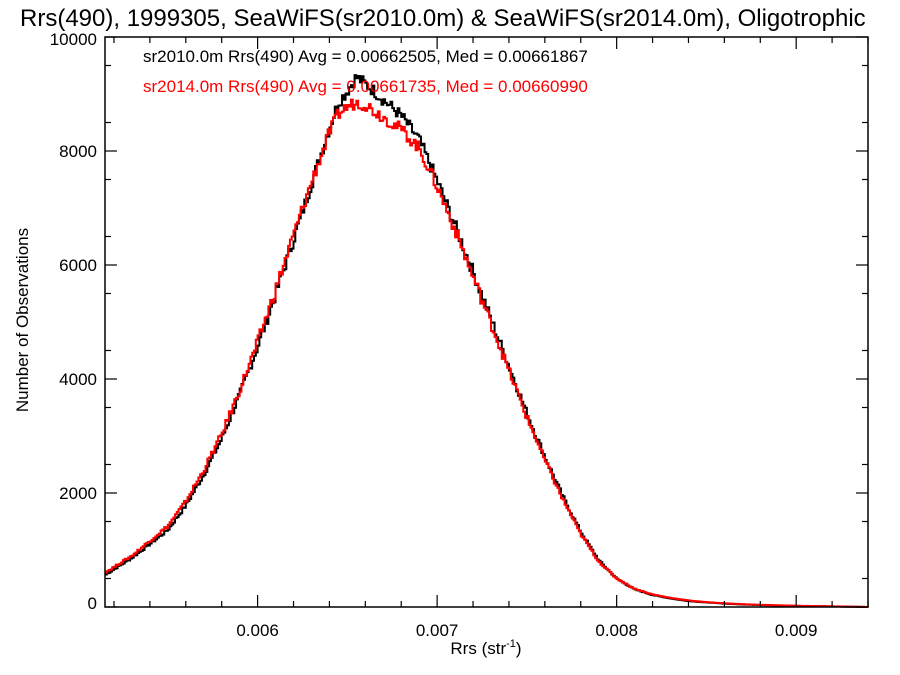 This screenshot has width=900, height=675. I want to click on x-axis-label: Rrs (str-1), so click(485, 648).